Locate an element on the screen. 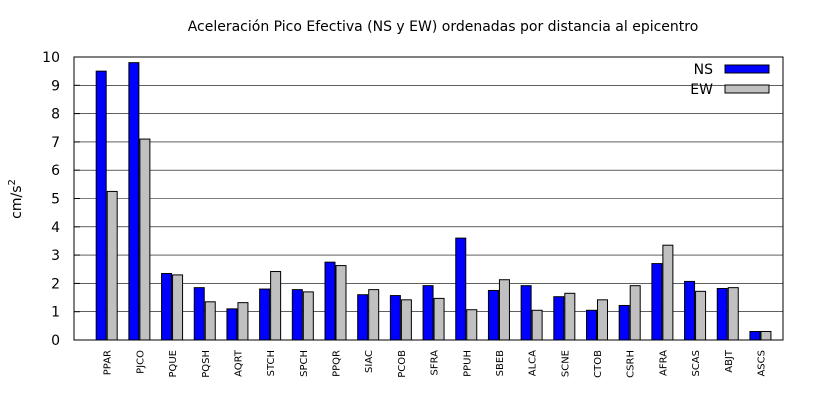  x-tick-label: CSRH is located at coordinates (631, 364).